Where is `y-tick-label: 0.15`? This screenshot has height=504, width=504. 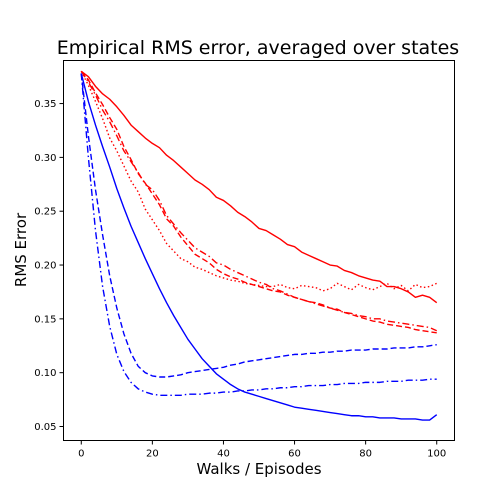
y-tick-label: 0.15 is located at coordinates (45, 319).